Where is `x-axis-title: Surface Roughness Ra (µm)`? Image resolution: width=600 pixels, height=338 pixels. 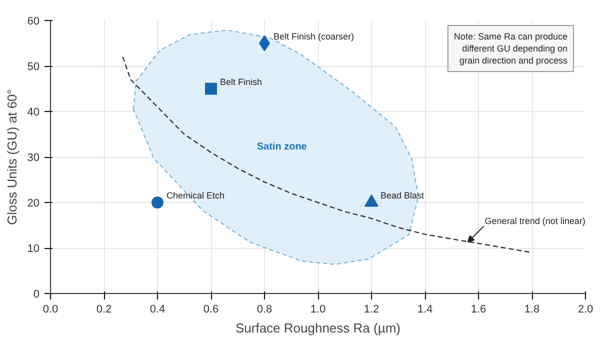
x-axis-title: Surface Roughness Ra (µm) is located at coordinates (318, 328).